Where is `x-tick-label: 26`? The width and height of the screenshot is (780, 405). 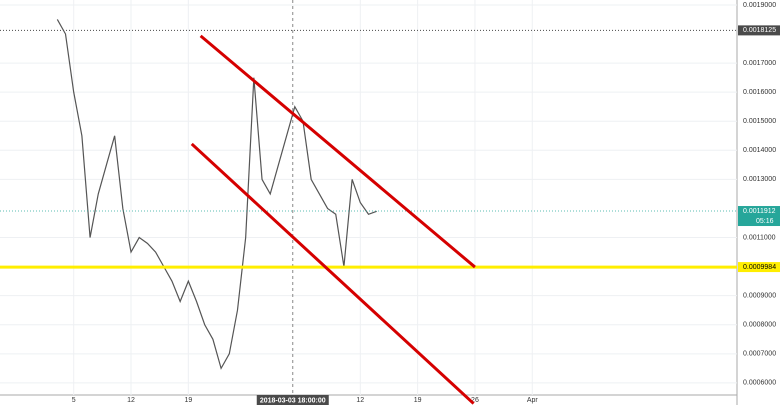 x-tick-label: 26 is located at coordinates (475, 400).